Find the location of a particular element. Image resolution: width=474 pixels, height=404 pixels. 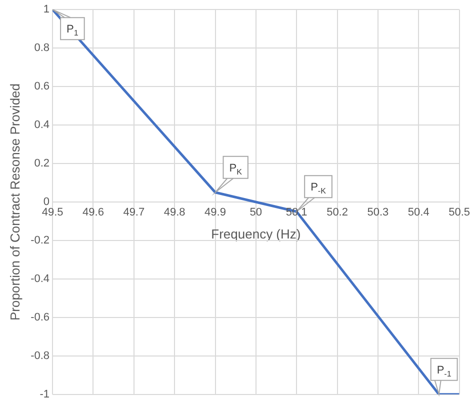

y-tick-label: 0.2 is located at coordinates (42, 164).